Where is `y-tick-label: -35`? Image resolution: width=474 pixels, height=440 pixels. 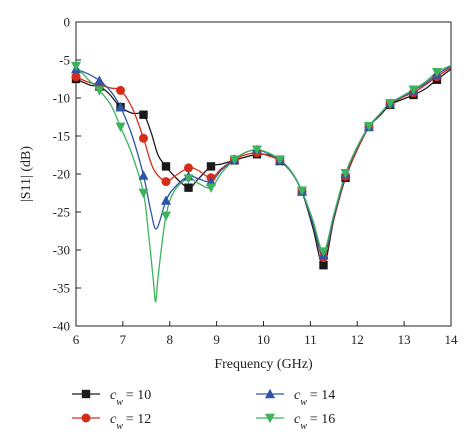
y-tick-label: -35 is located at coordinates (61, 288).